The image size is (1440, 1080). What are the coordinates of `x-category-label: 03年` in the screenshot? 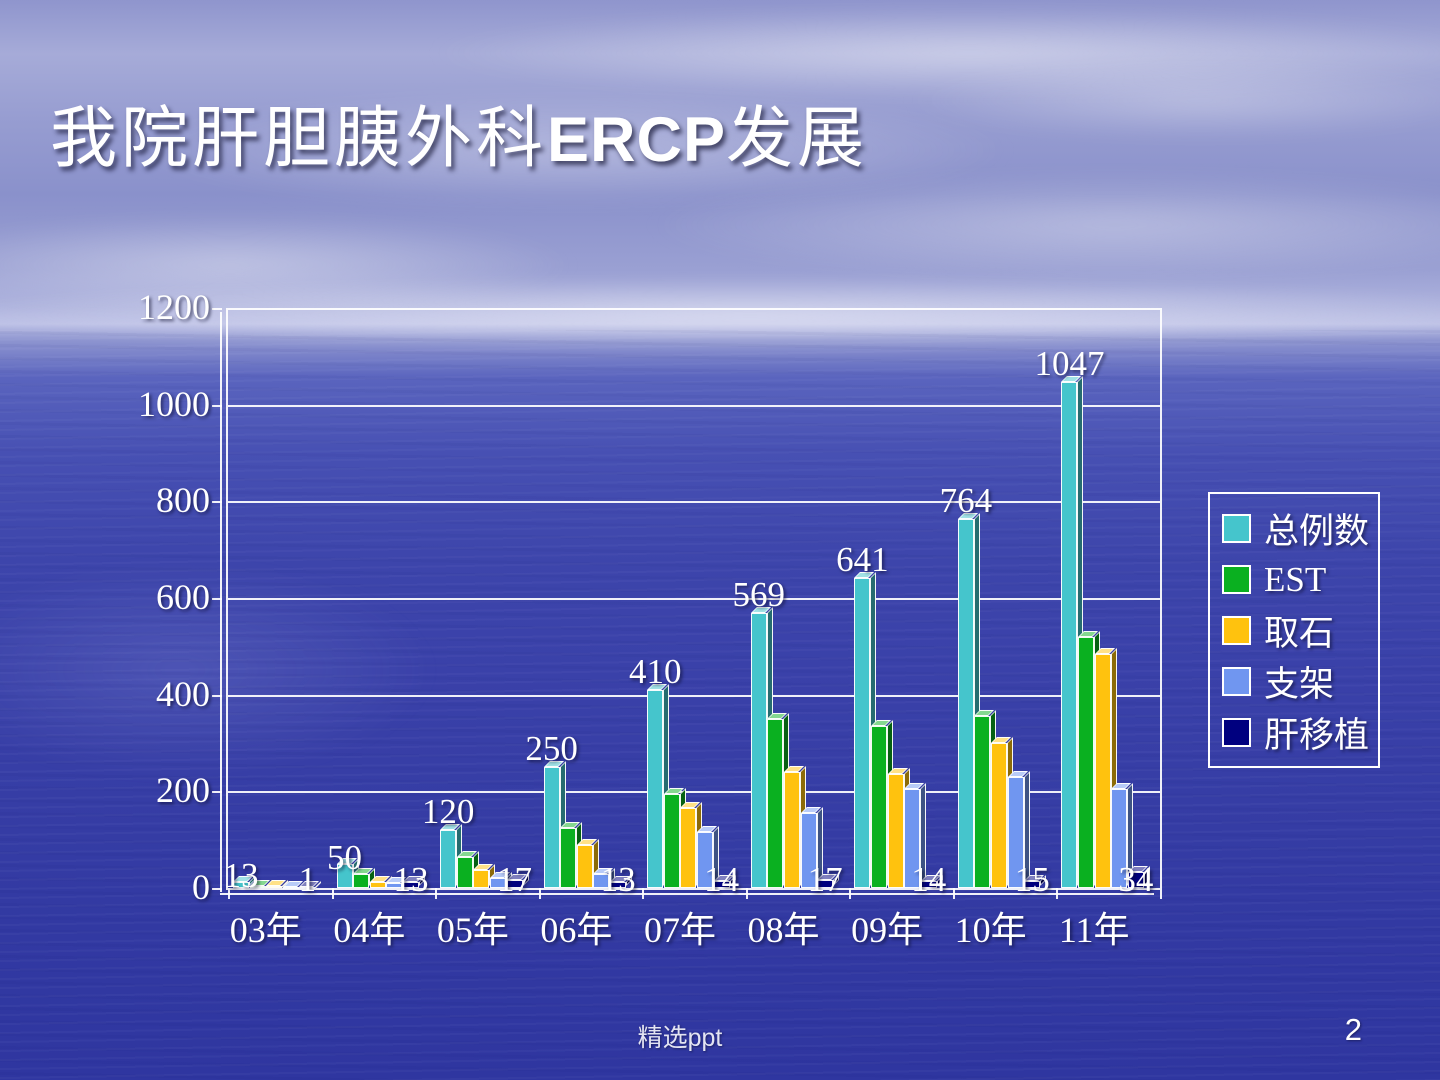 It's located at (265, 930).